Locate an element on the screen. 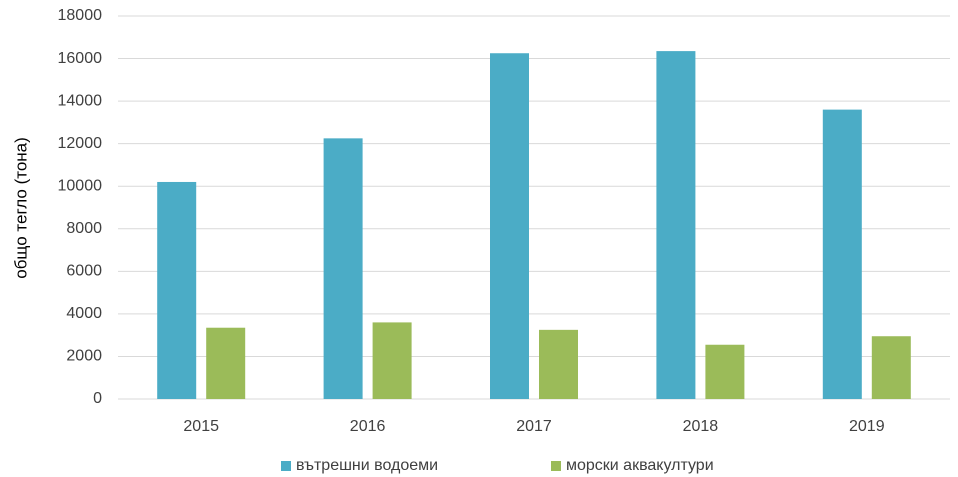 This screenshot has height=477, width=958. y-tick-label: 12000 is located at coordinates (80, 143).